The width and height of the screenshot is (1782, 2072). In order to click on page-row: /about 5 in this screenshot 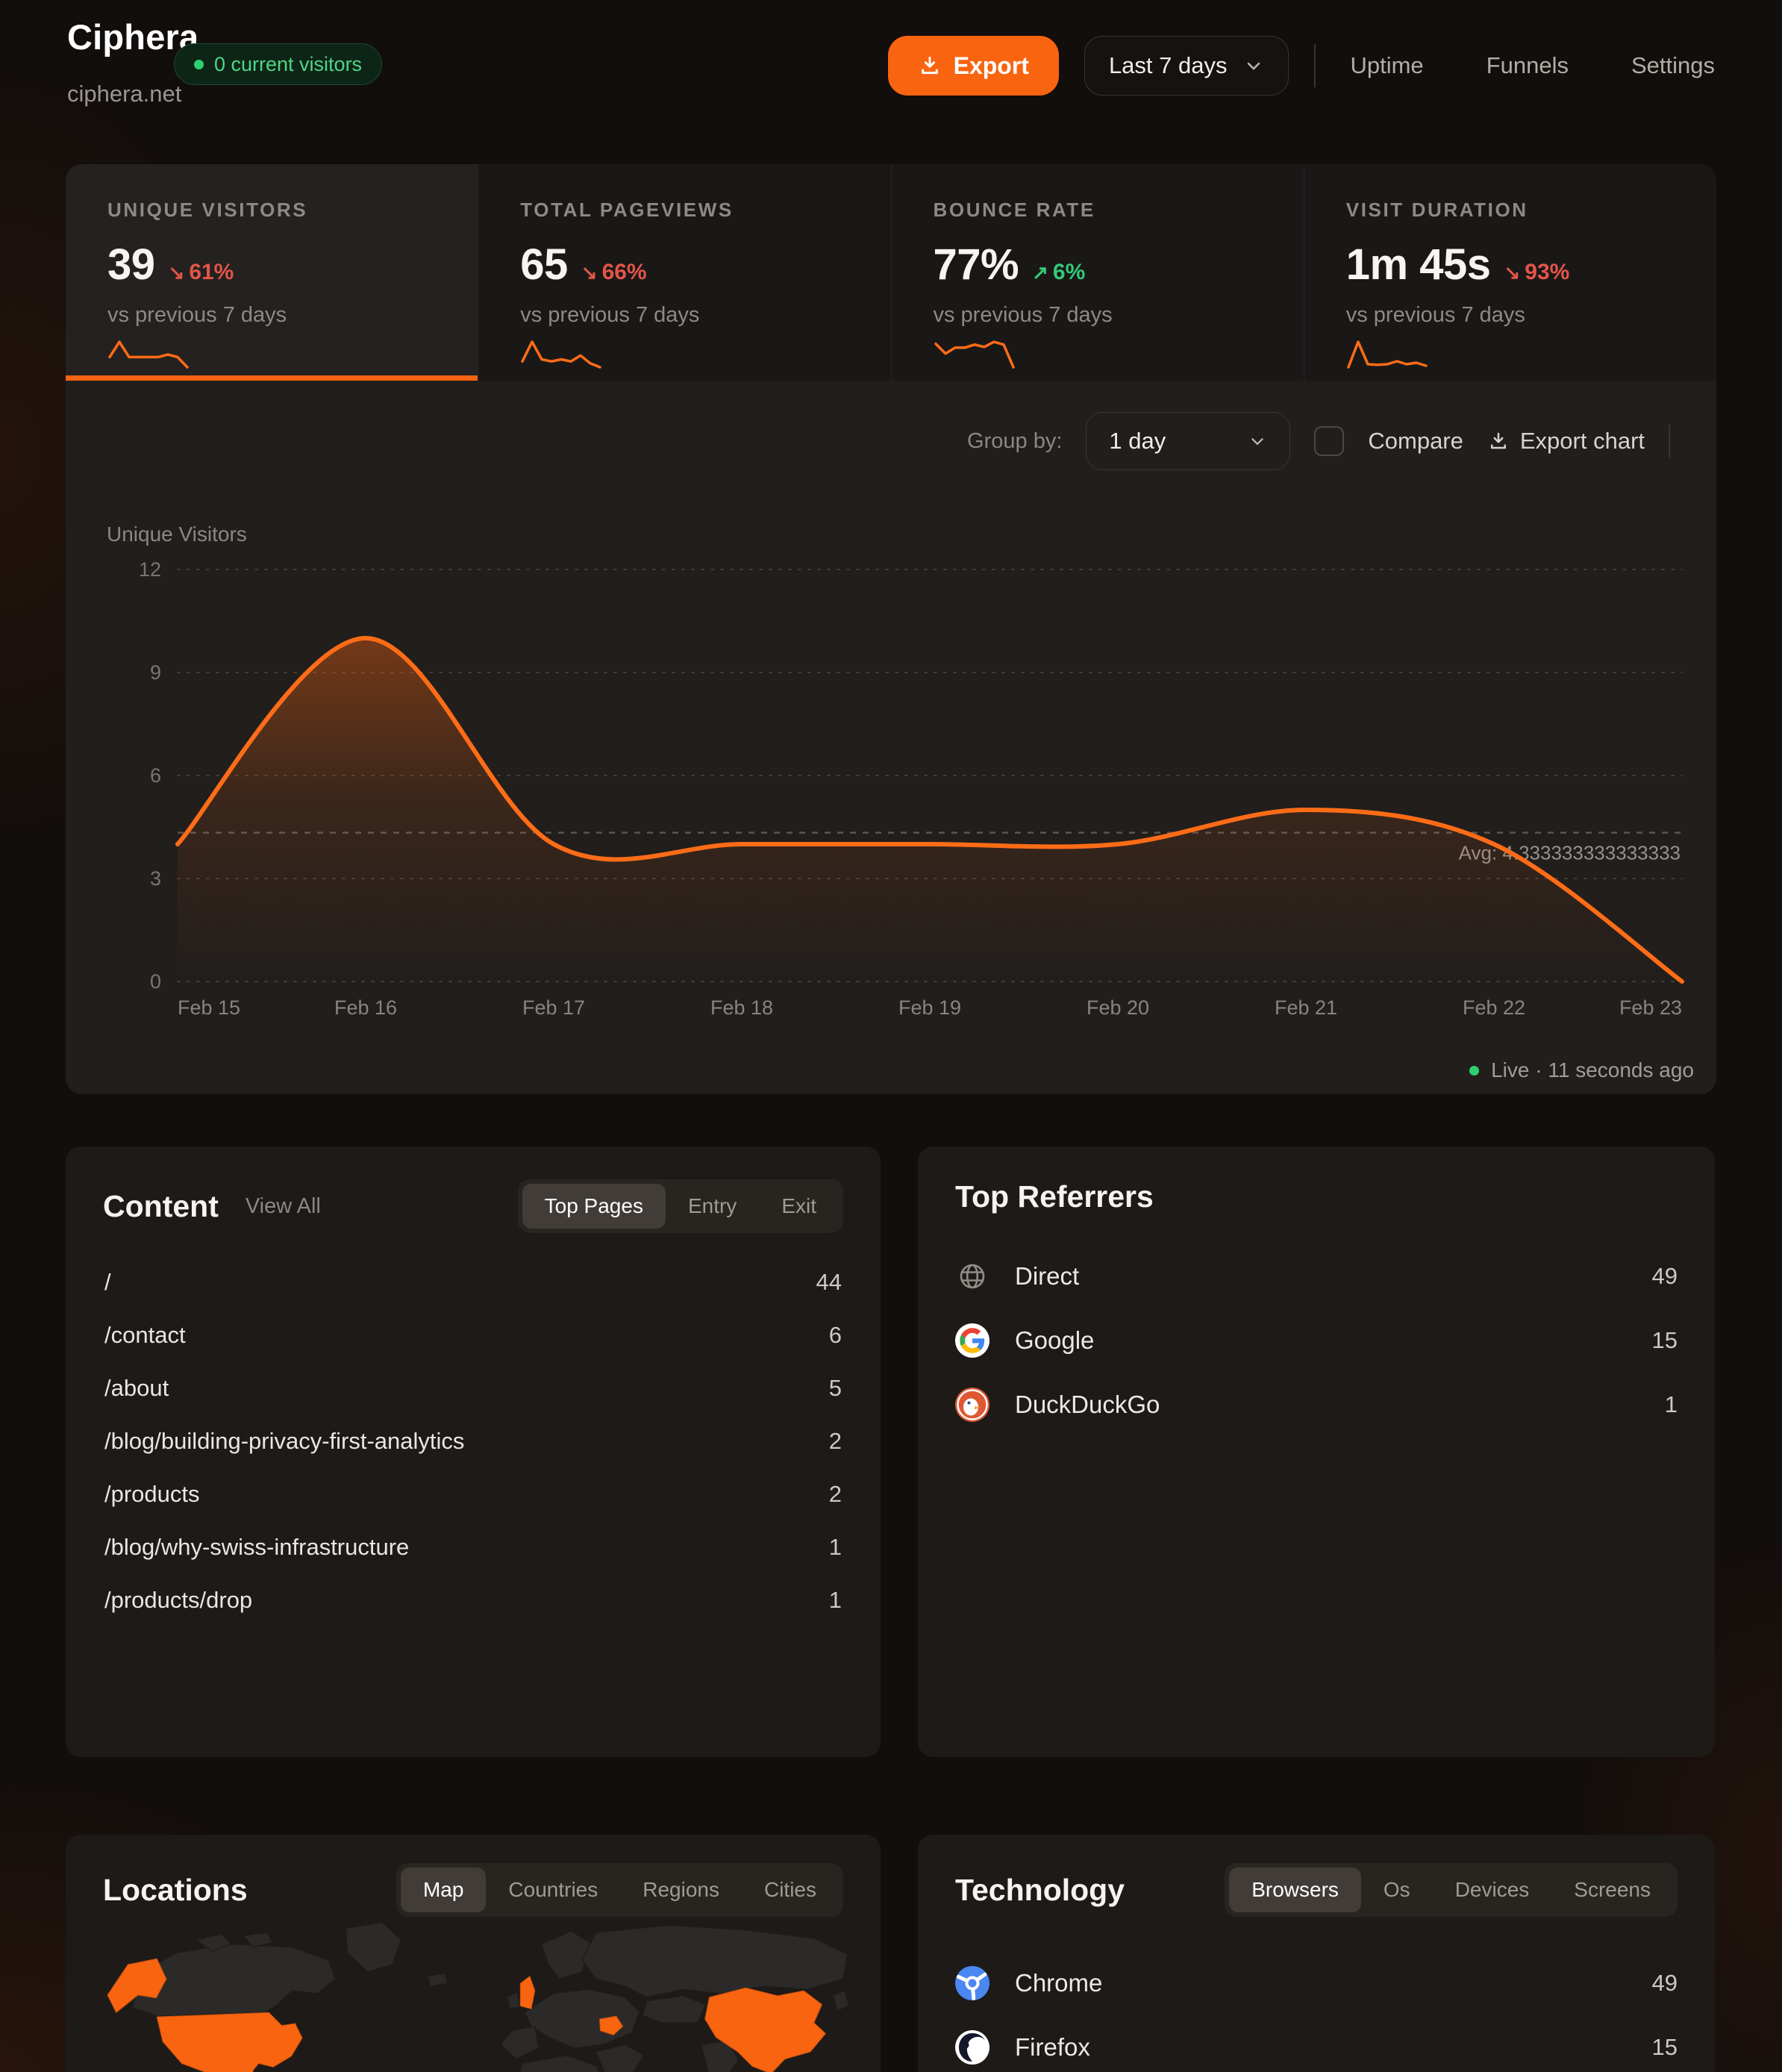, I will do `click(473, 1387)`.